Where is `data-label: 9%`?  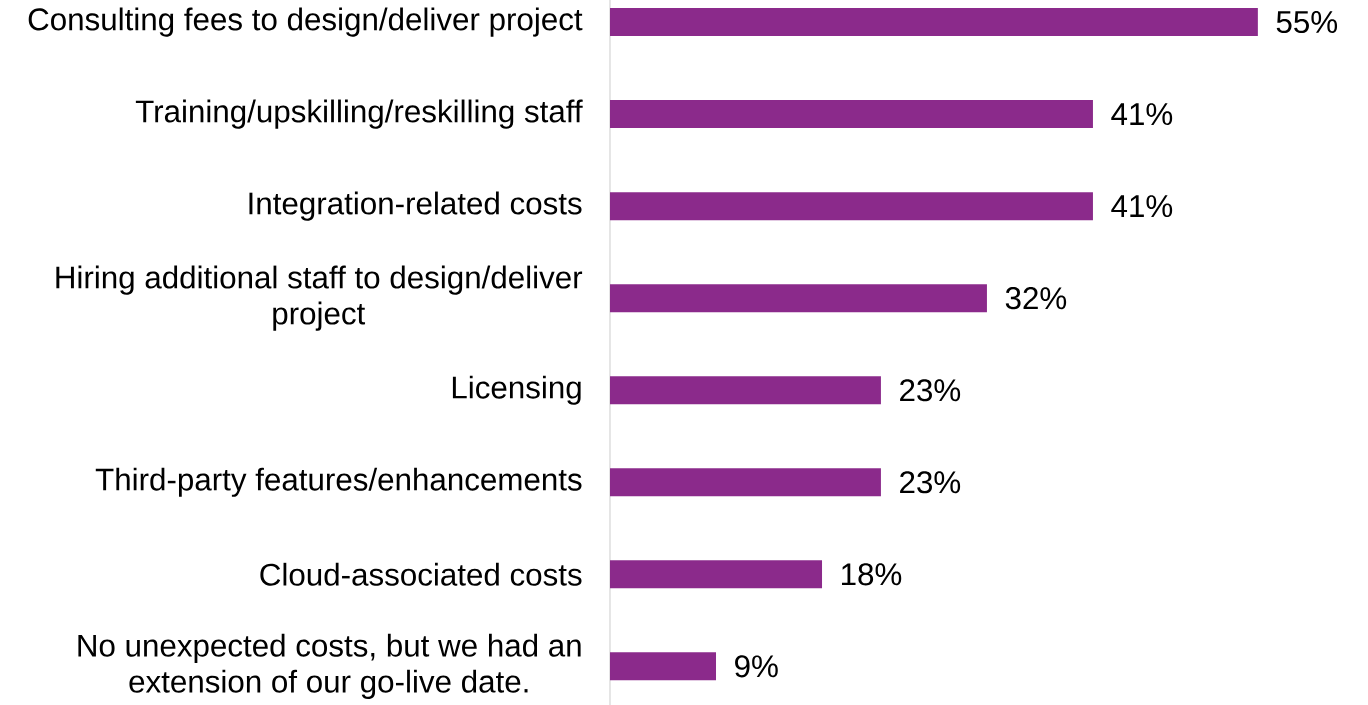 data-label: 9% is located at coordinates (756, 666).